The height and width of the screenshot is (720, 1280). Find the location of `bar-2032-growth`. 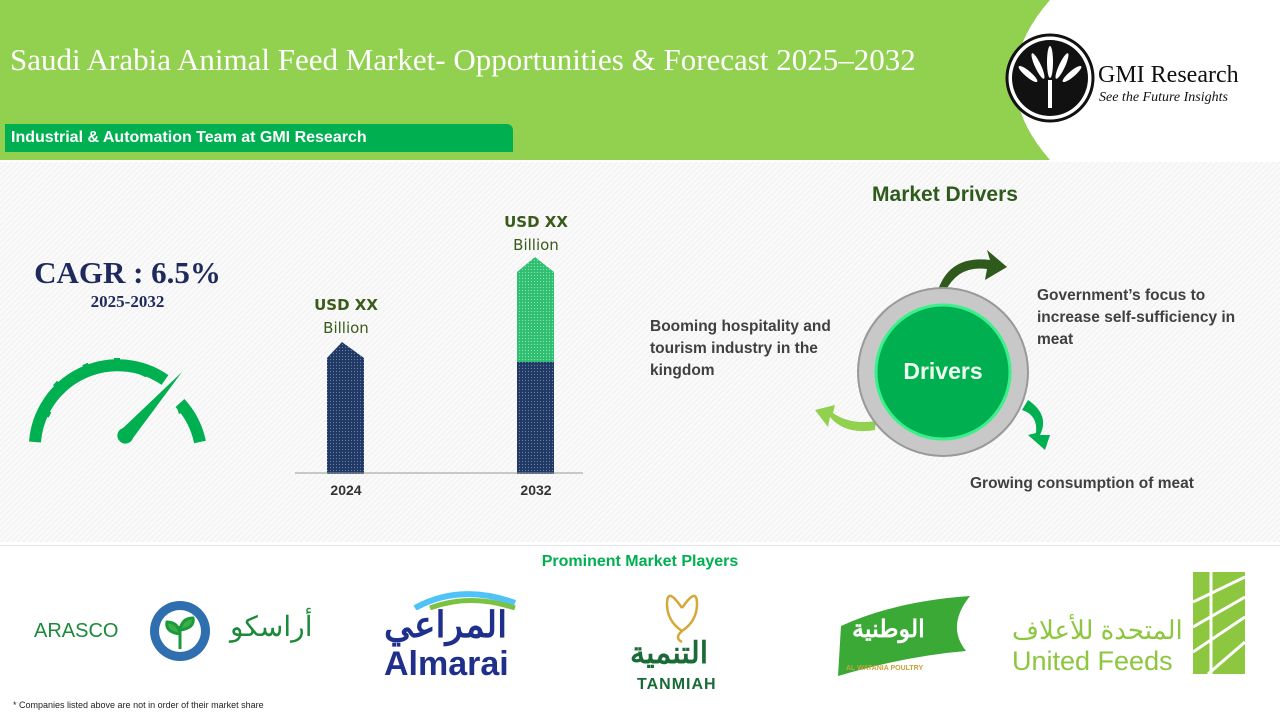

bar-2032-growth is located at coordinates (535, 309).